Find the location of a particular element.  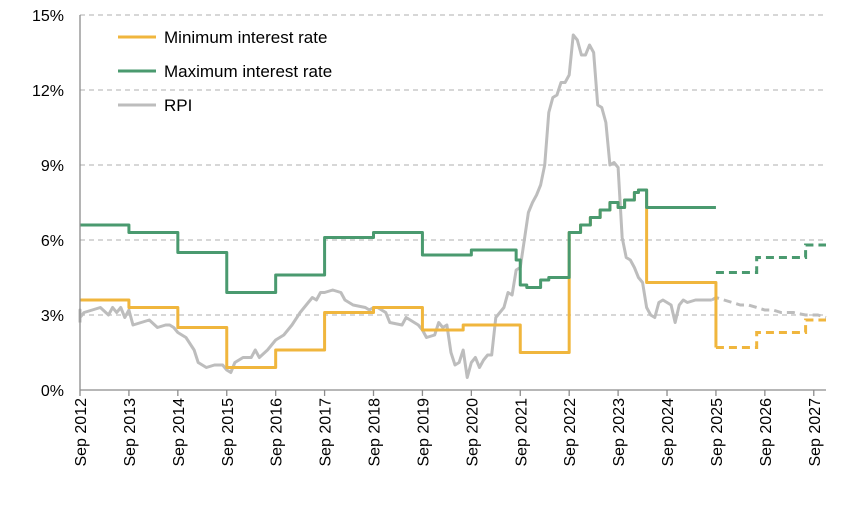

x-tick-label: Sep 2026 is located at coordinates (766, 432).